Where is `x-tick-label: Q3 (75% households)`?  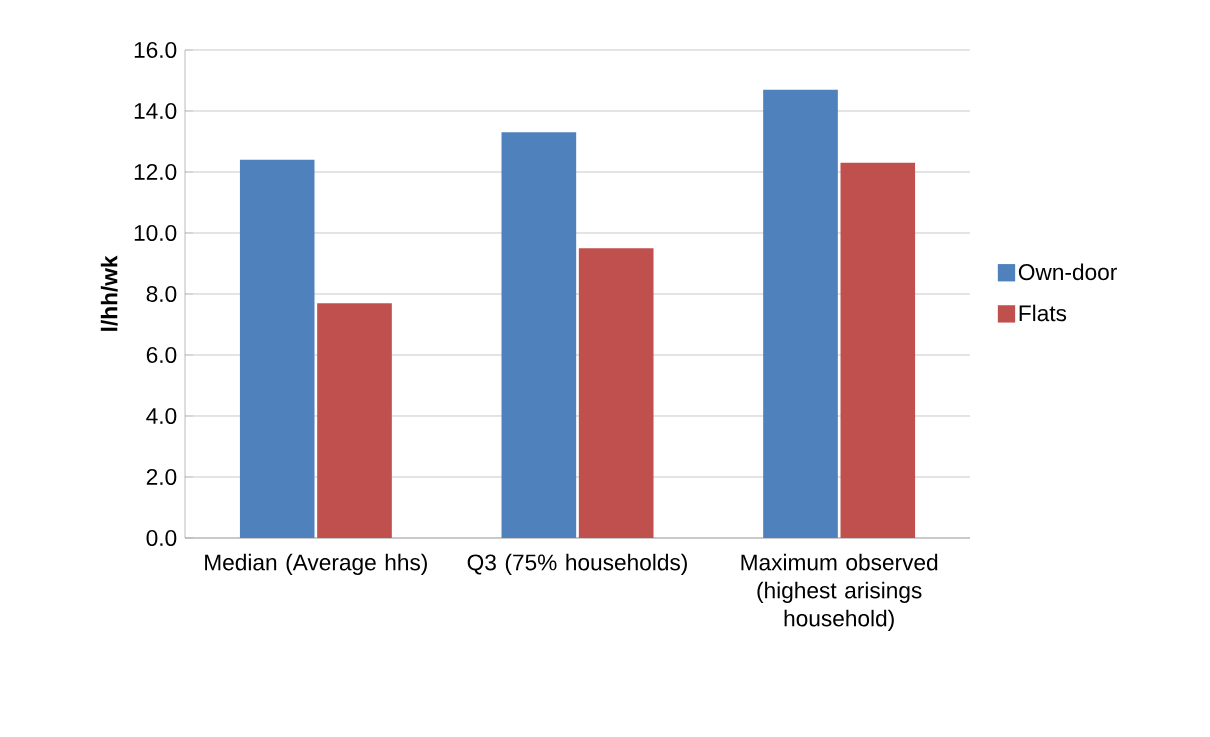 x-tick-label: Q3 (75% households) is located at coordinates (577, 564).